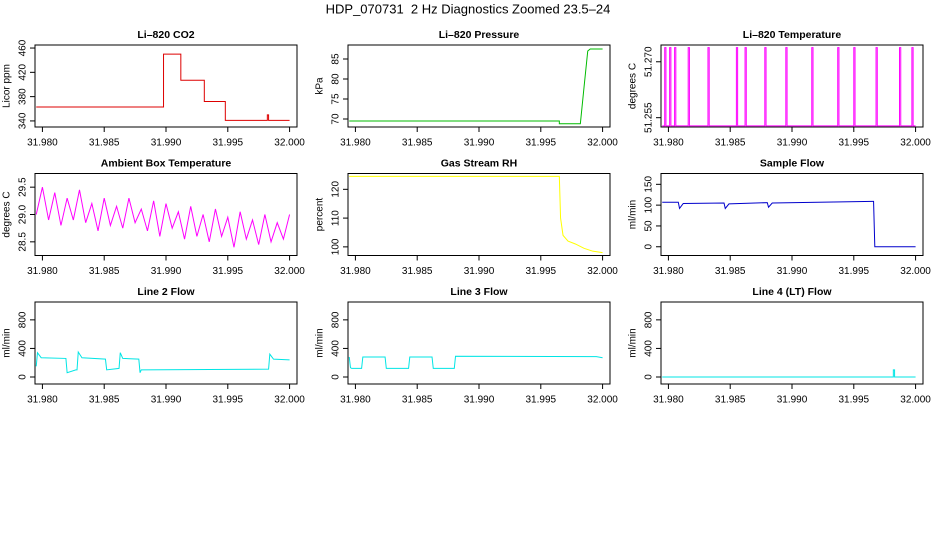 The image size is (936, 540). I want to click on y-tick-label: 380, so click(23, 96).